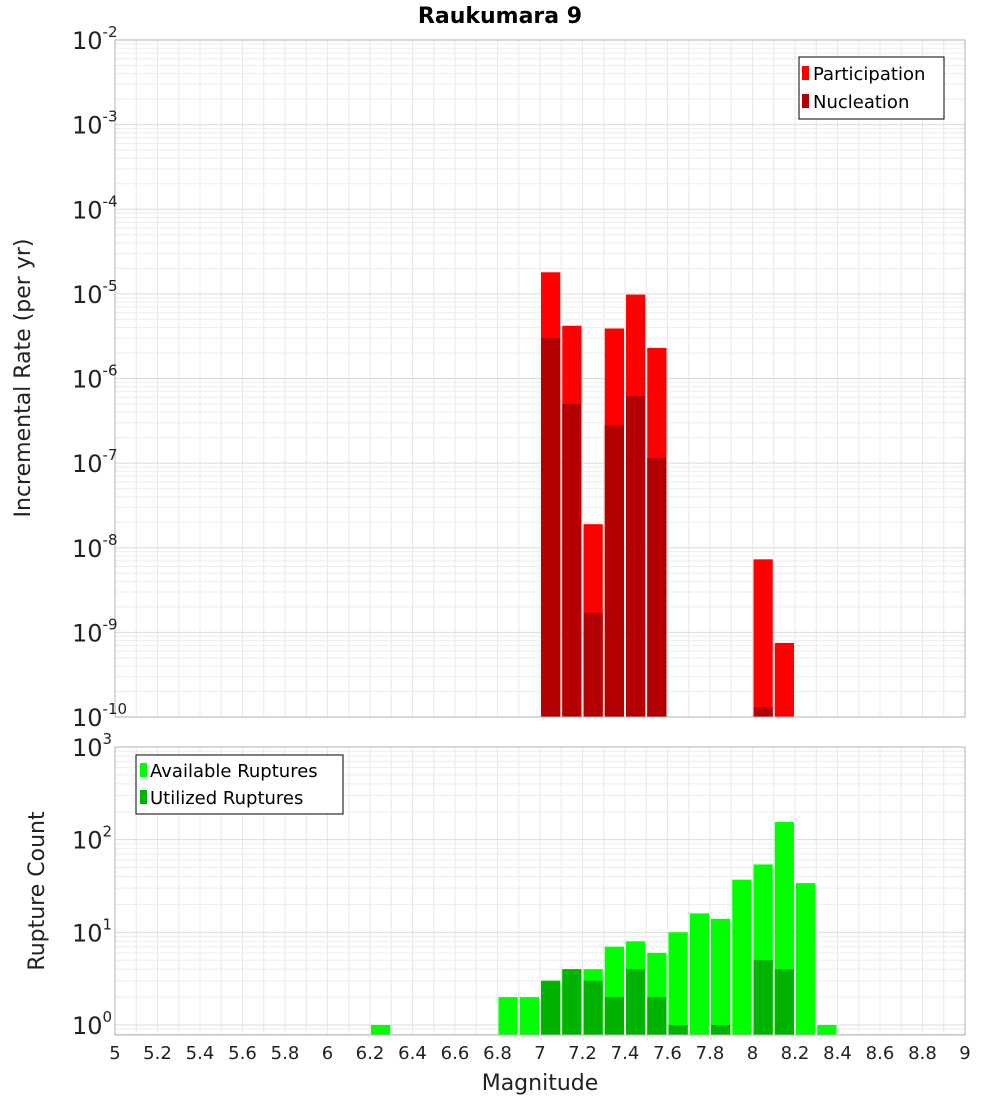 The height and width of the screenshot is (1100, 1000). What do you see at coordinates (604, 928) in the screenshot?
I see `count-bars` at bounding box center [604, 928].